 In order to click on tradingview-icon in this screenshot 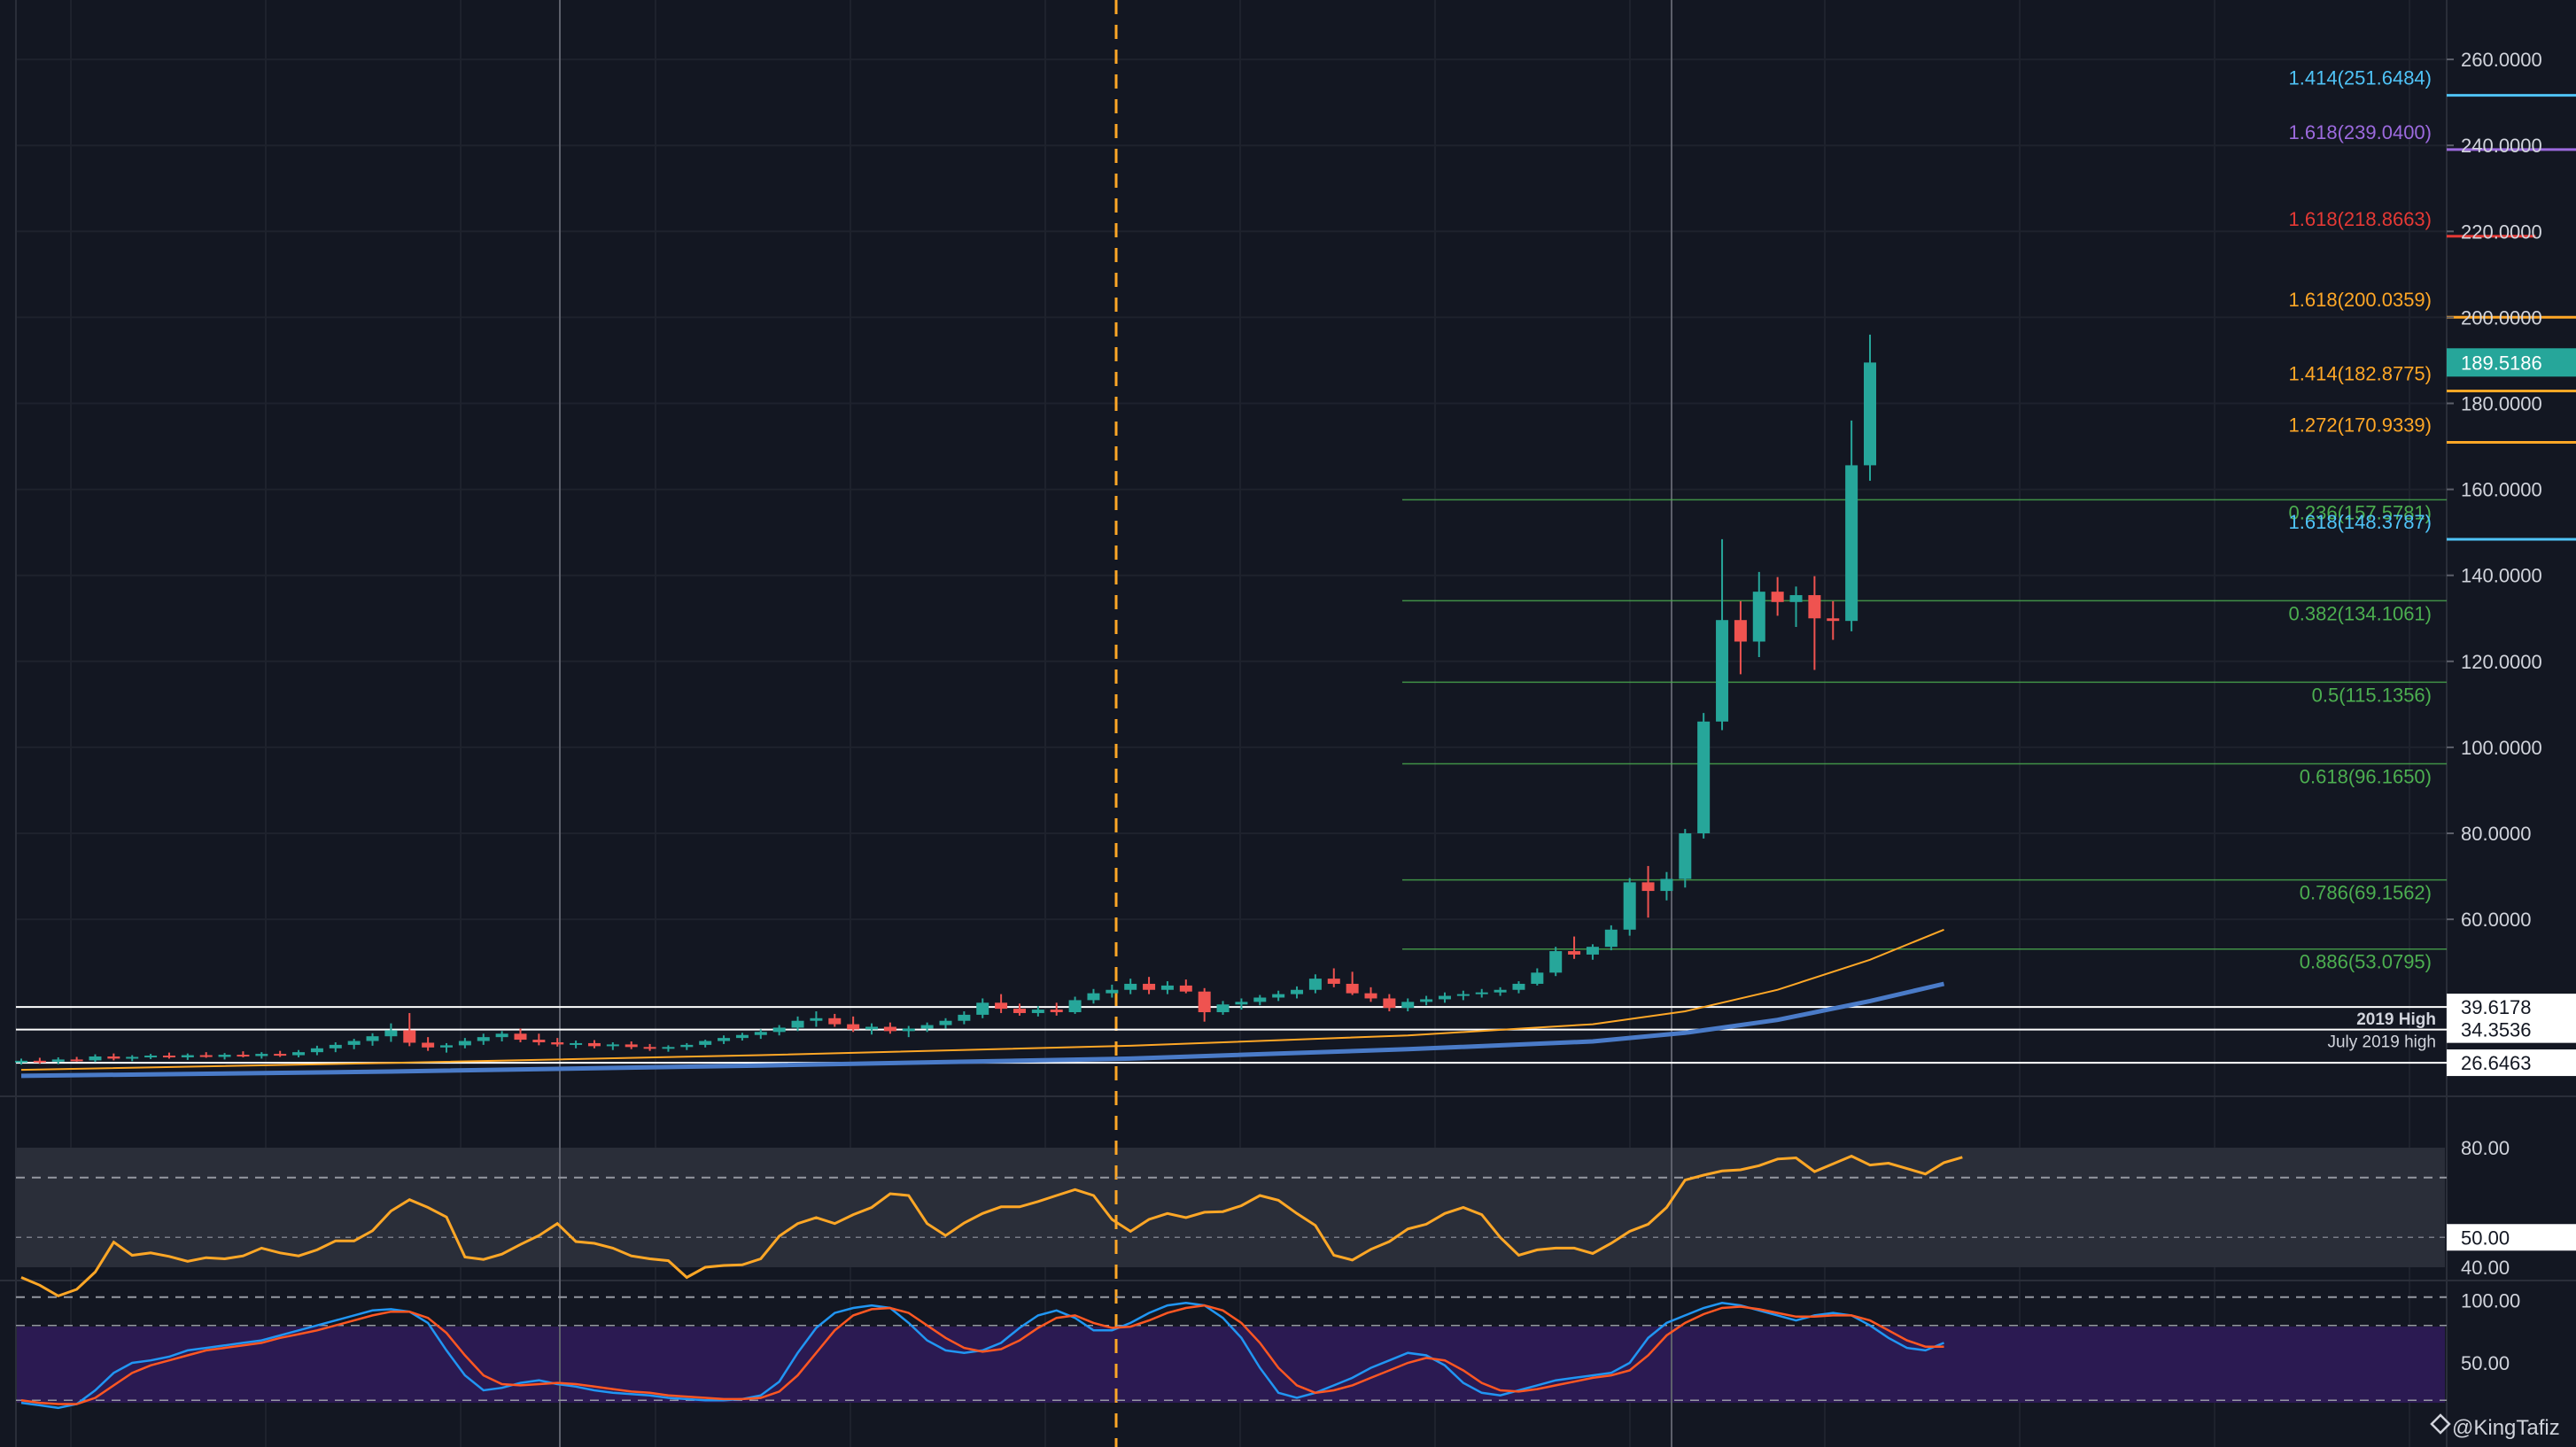, I will do `click(2440, 1424)`.